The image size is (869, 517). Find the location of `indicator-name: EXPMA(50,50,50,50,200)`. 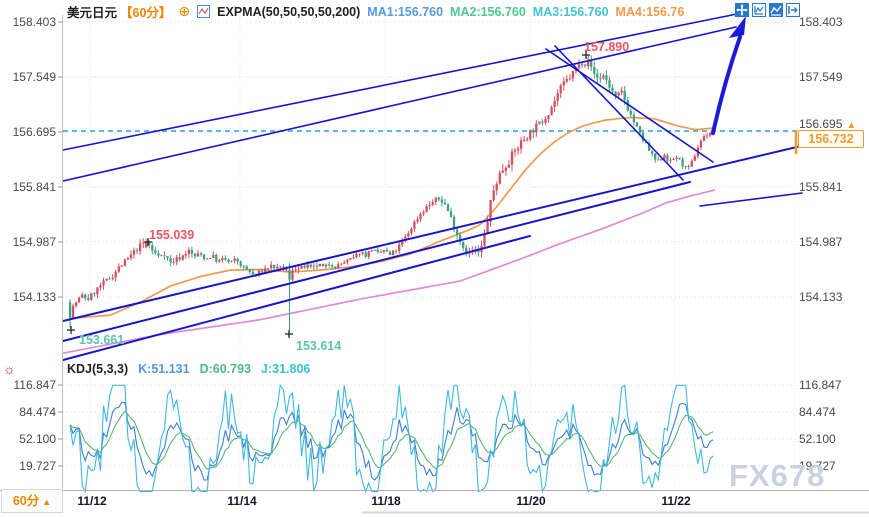

indicator-name: EXPMA(50,50,50,50,200) is located at coordinates (289, 11).